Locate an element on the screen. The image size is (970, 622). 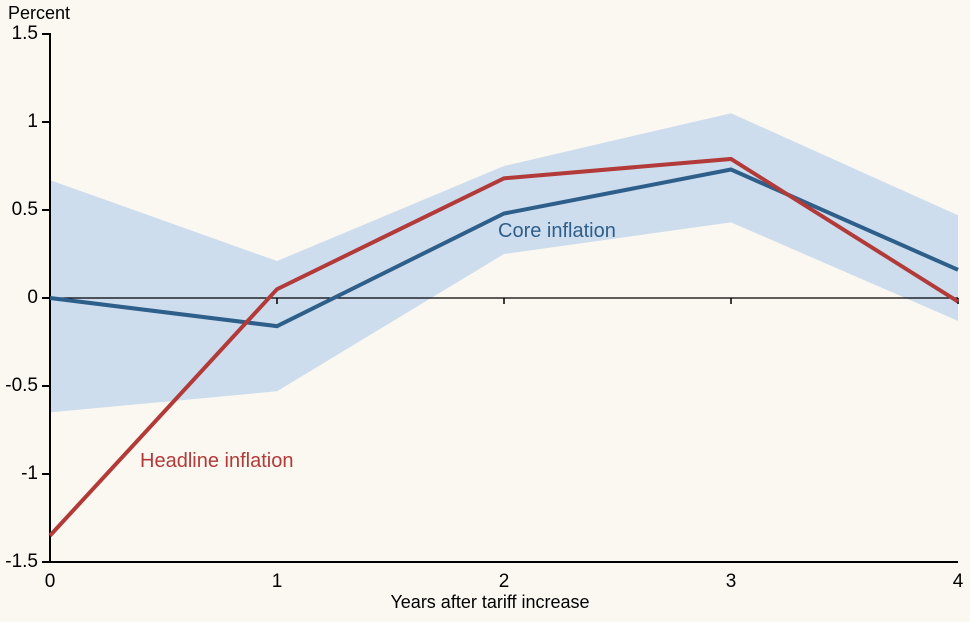
y-tick-label: 1.5 is located at coordinates (24, 33).